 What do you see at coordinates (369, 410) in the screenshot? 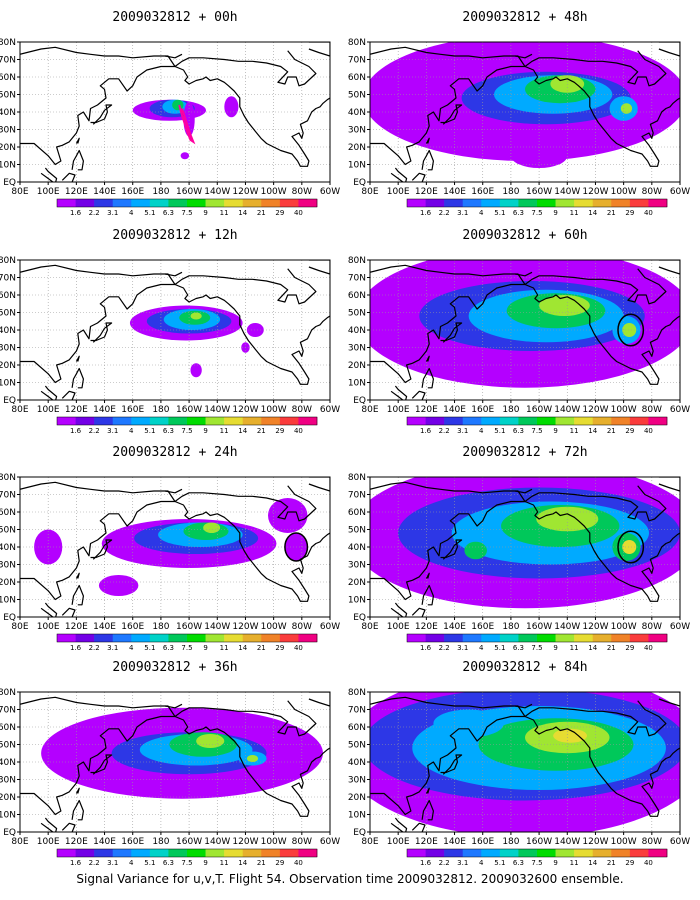
I see `x-tick-label: 80E` at bounding box center [369, 410].